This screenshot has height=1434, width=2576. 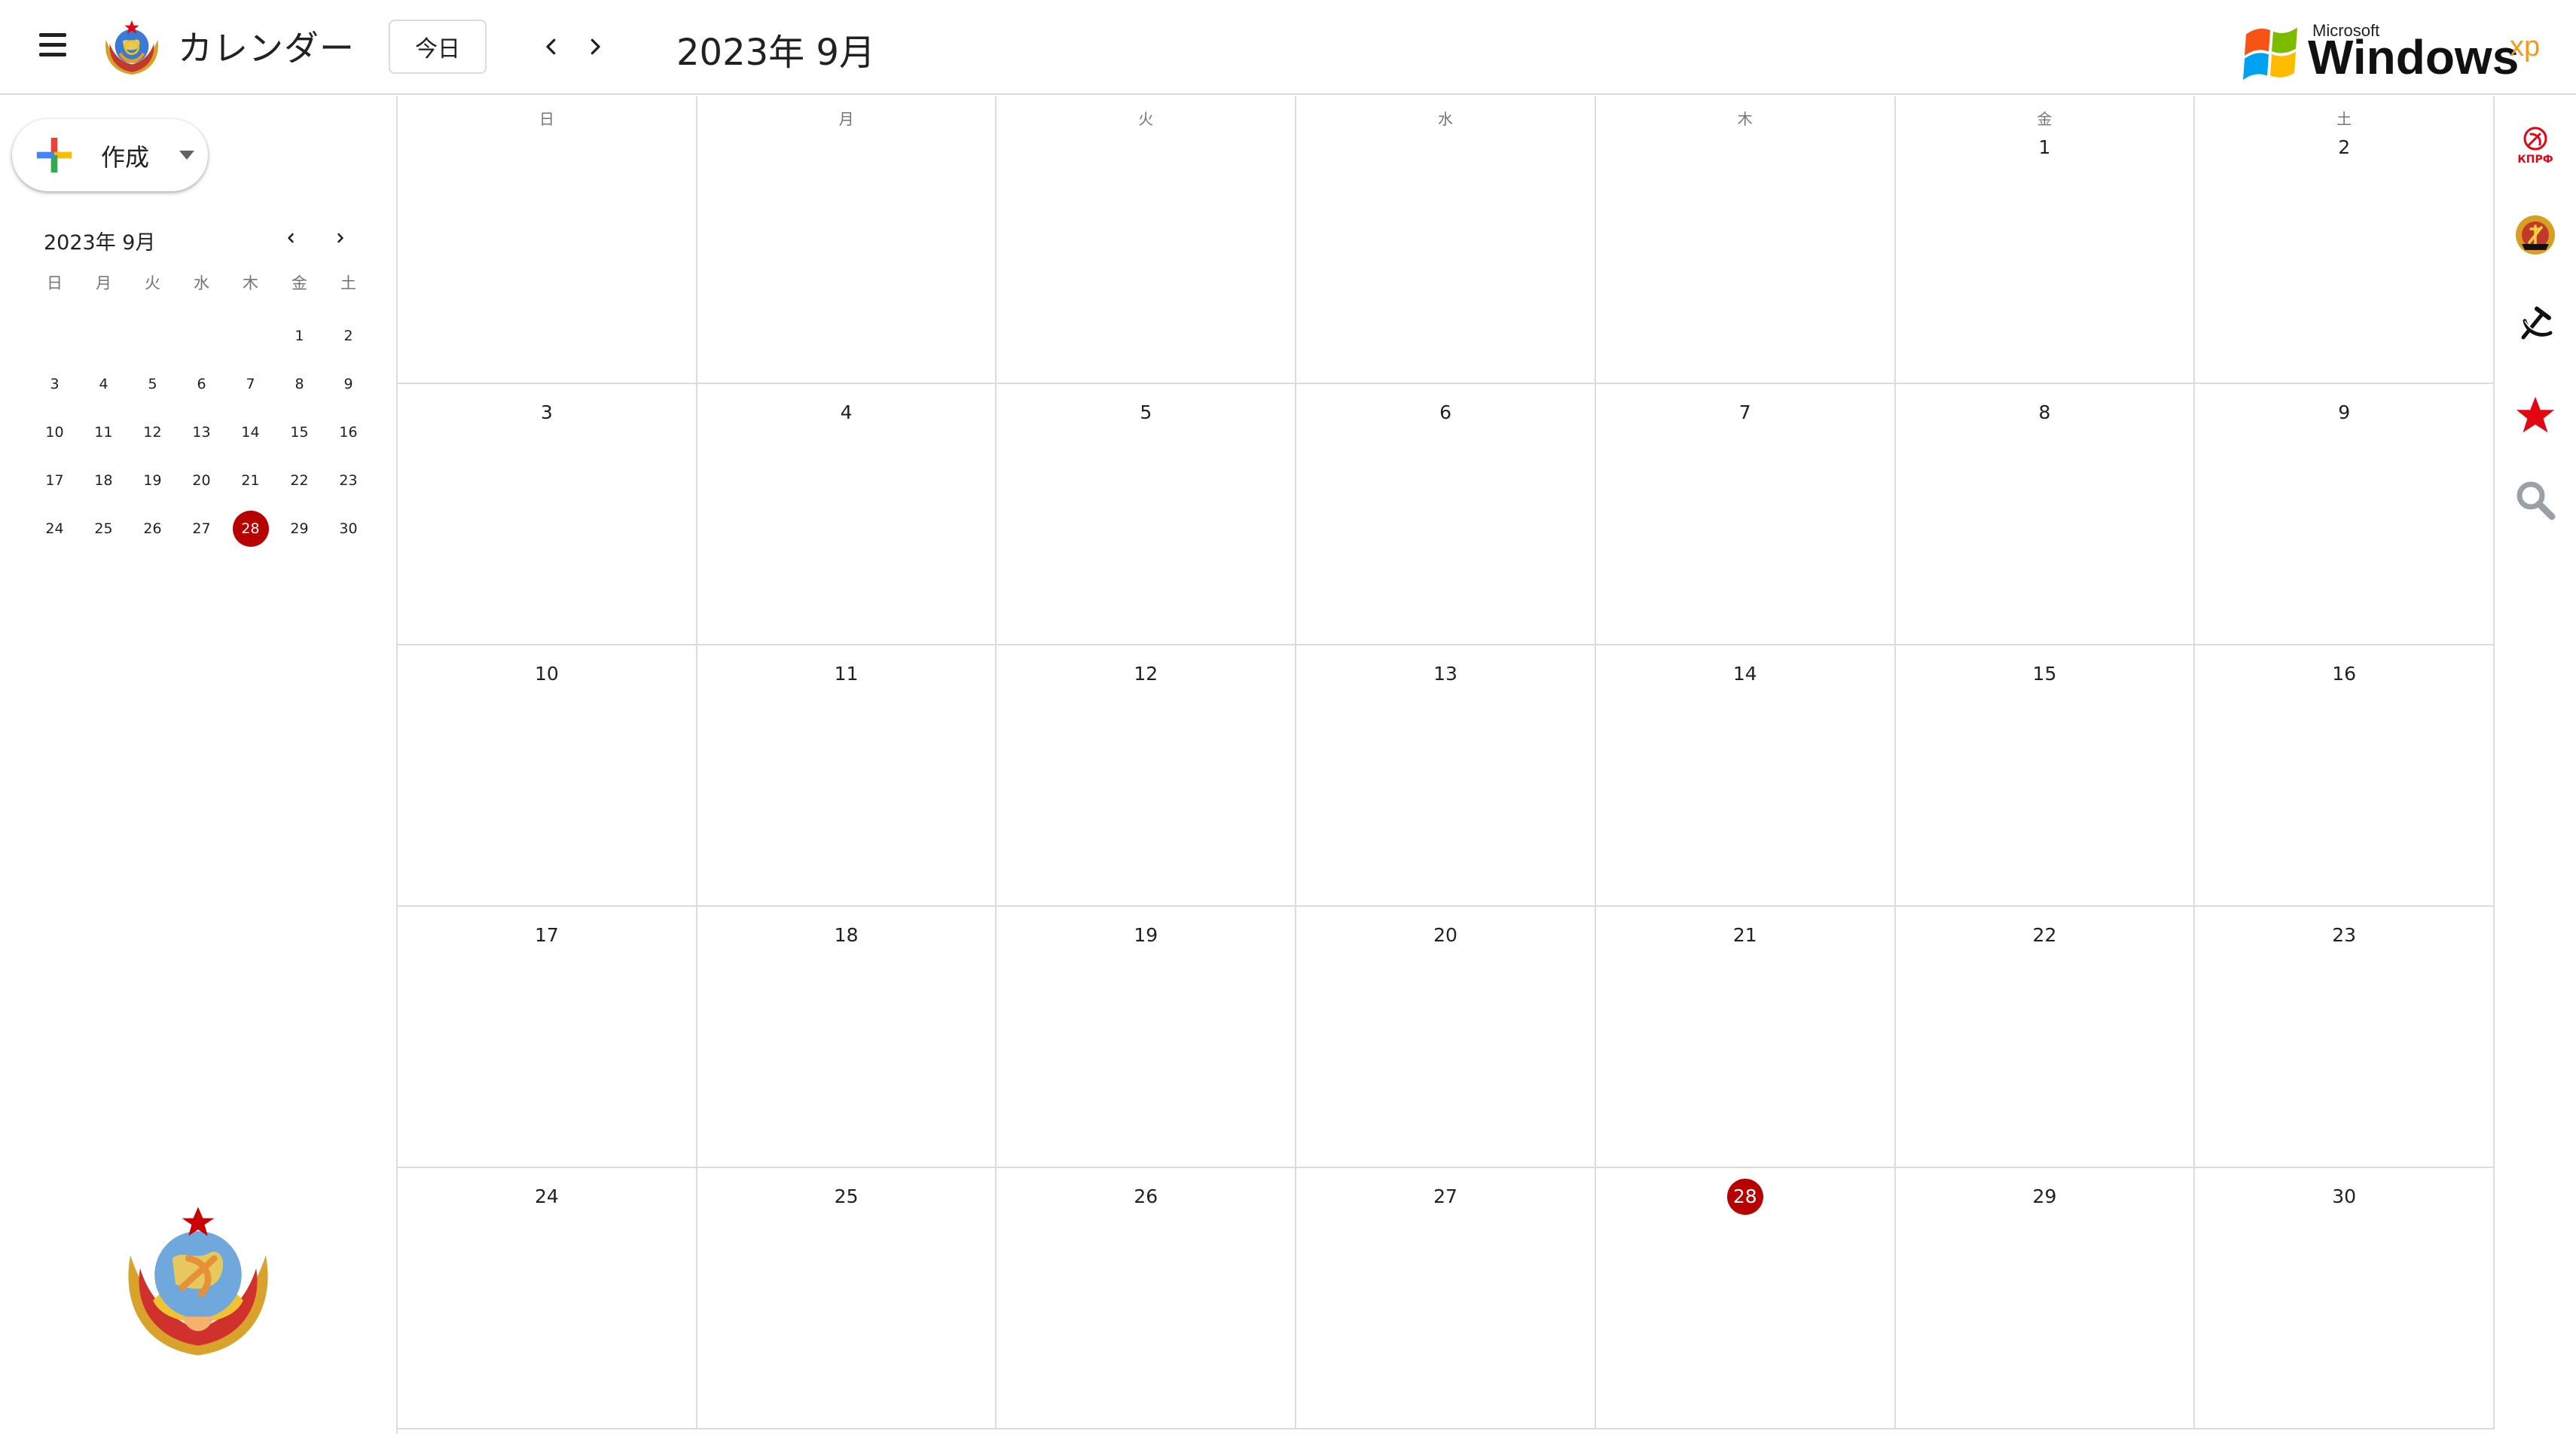 What do you see at coordinates (152, 384) in the screenshot?
I see `mini-day: 5` at bounding box center [152, 384].